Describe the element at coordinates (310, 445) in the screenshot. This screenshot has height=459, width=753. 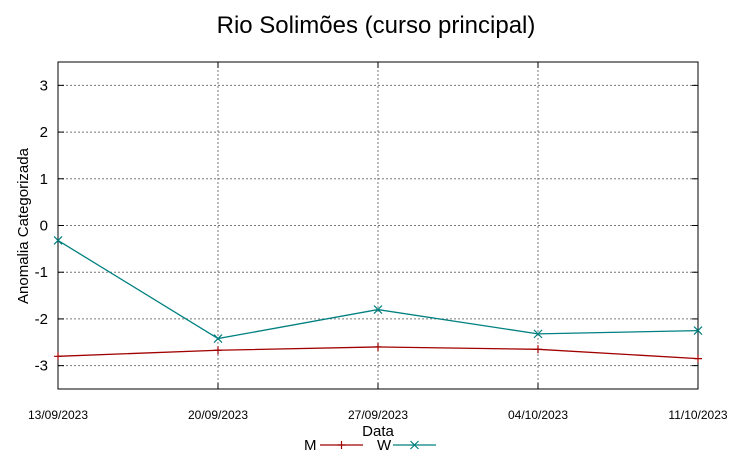
I see `legend-label-M: M` at that location.